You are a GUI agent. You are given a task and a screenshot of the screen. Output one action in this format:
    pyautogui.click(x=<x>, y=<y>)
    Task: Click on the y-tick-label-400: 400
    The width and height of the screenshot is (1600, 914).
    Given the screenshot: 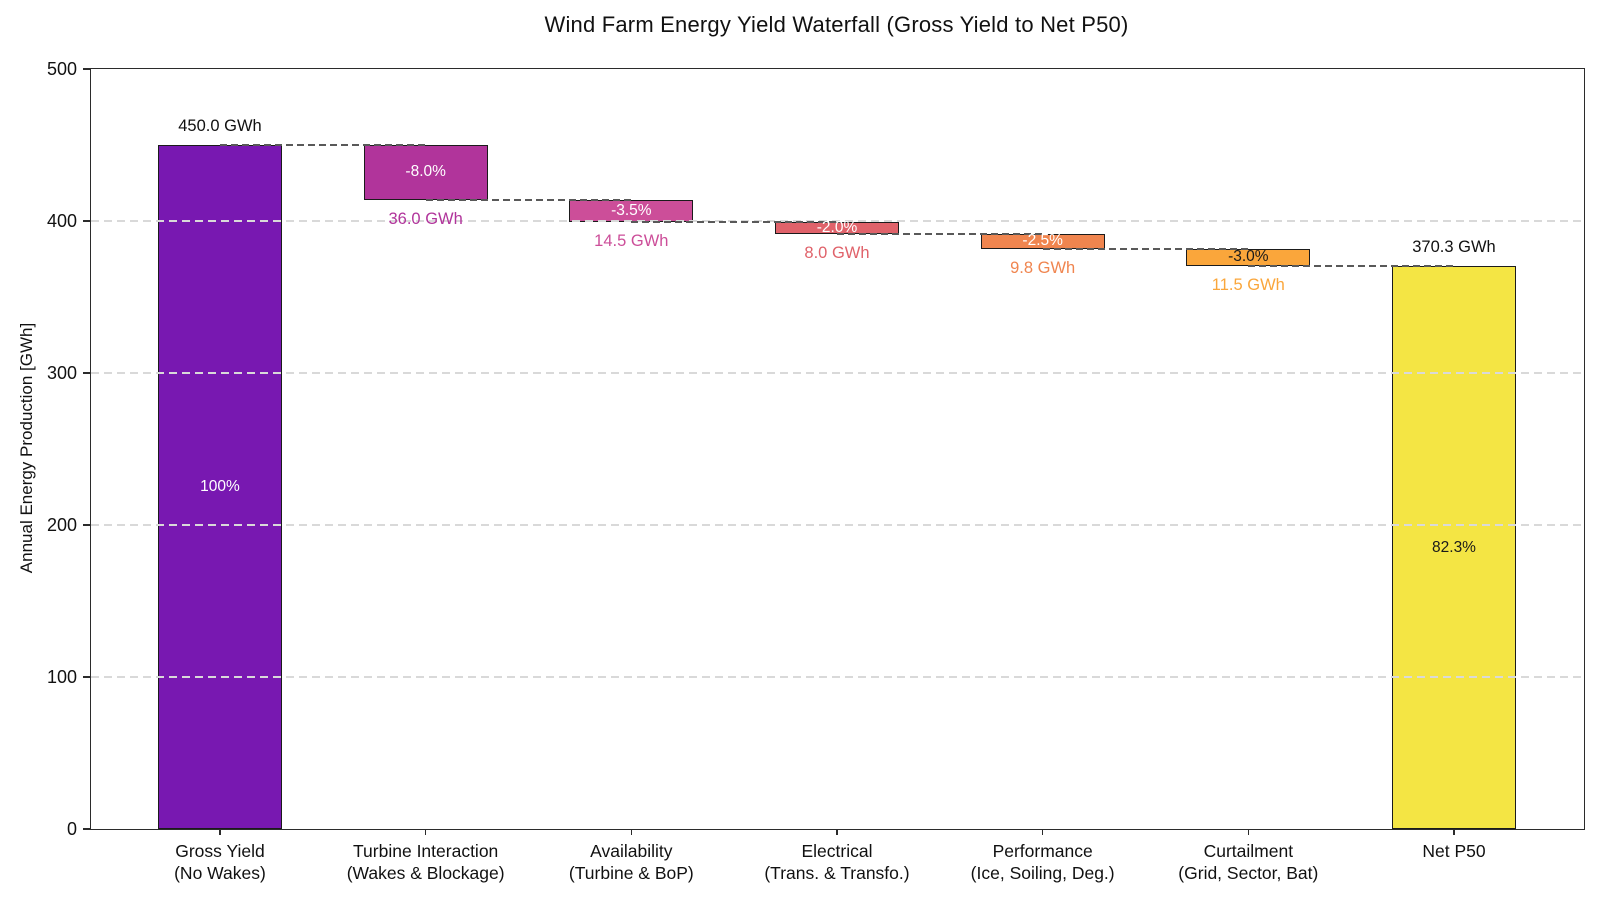 What is the action you would take?
    pyautogui.click(x=61, y=221)
    